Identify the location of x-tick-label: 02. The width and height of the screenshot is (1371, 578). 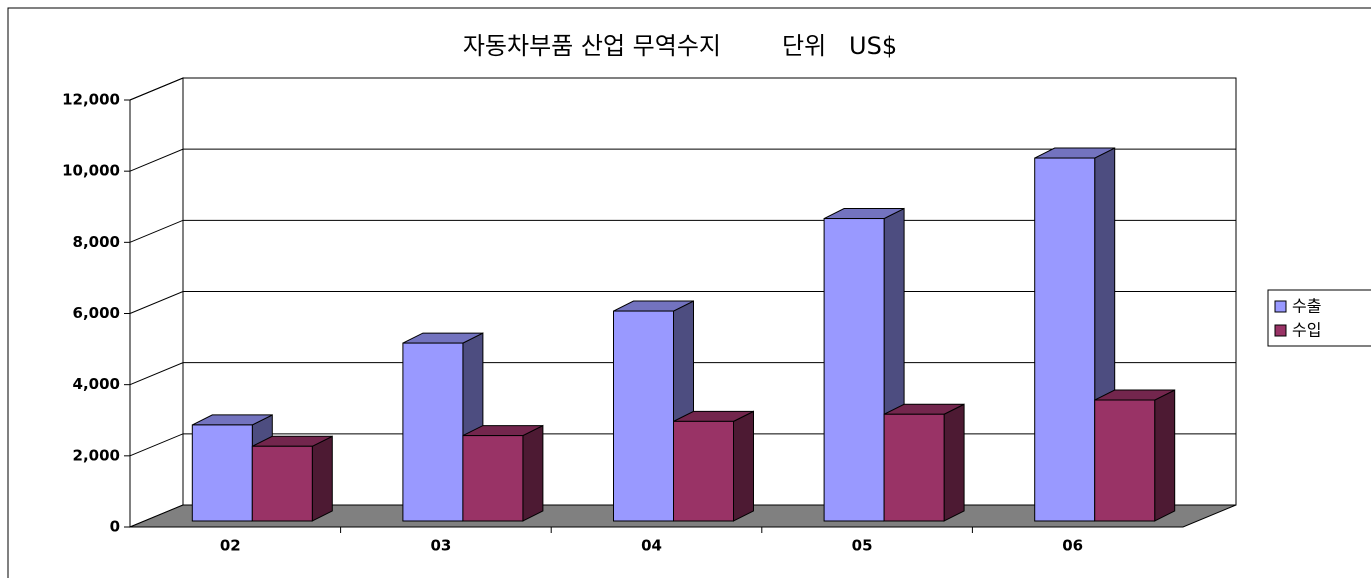
(230, 546).